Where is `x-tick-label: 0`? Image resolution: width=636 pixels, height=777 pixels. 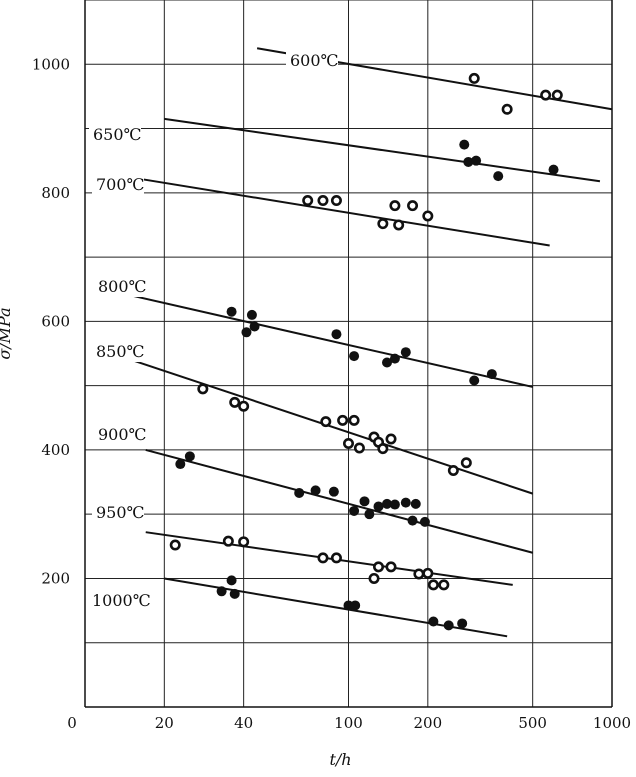
x-tick-label: 0 is located at coordinates (72, 723).